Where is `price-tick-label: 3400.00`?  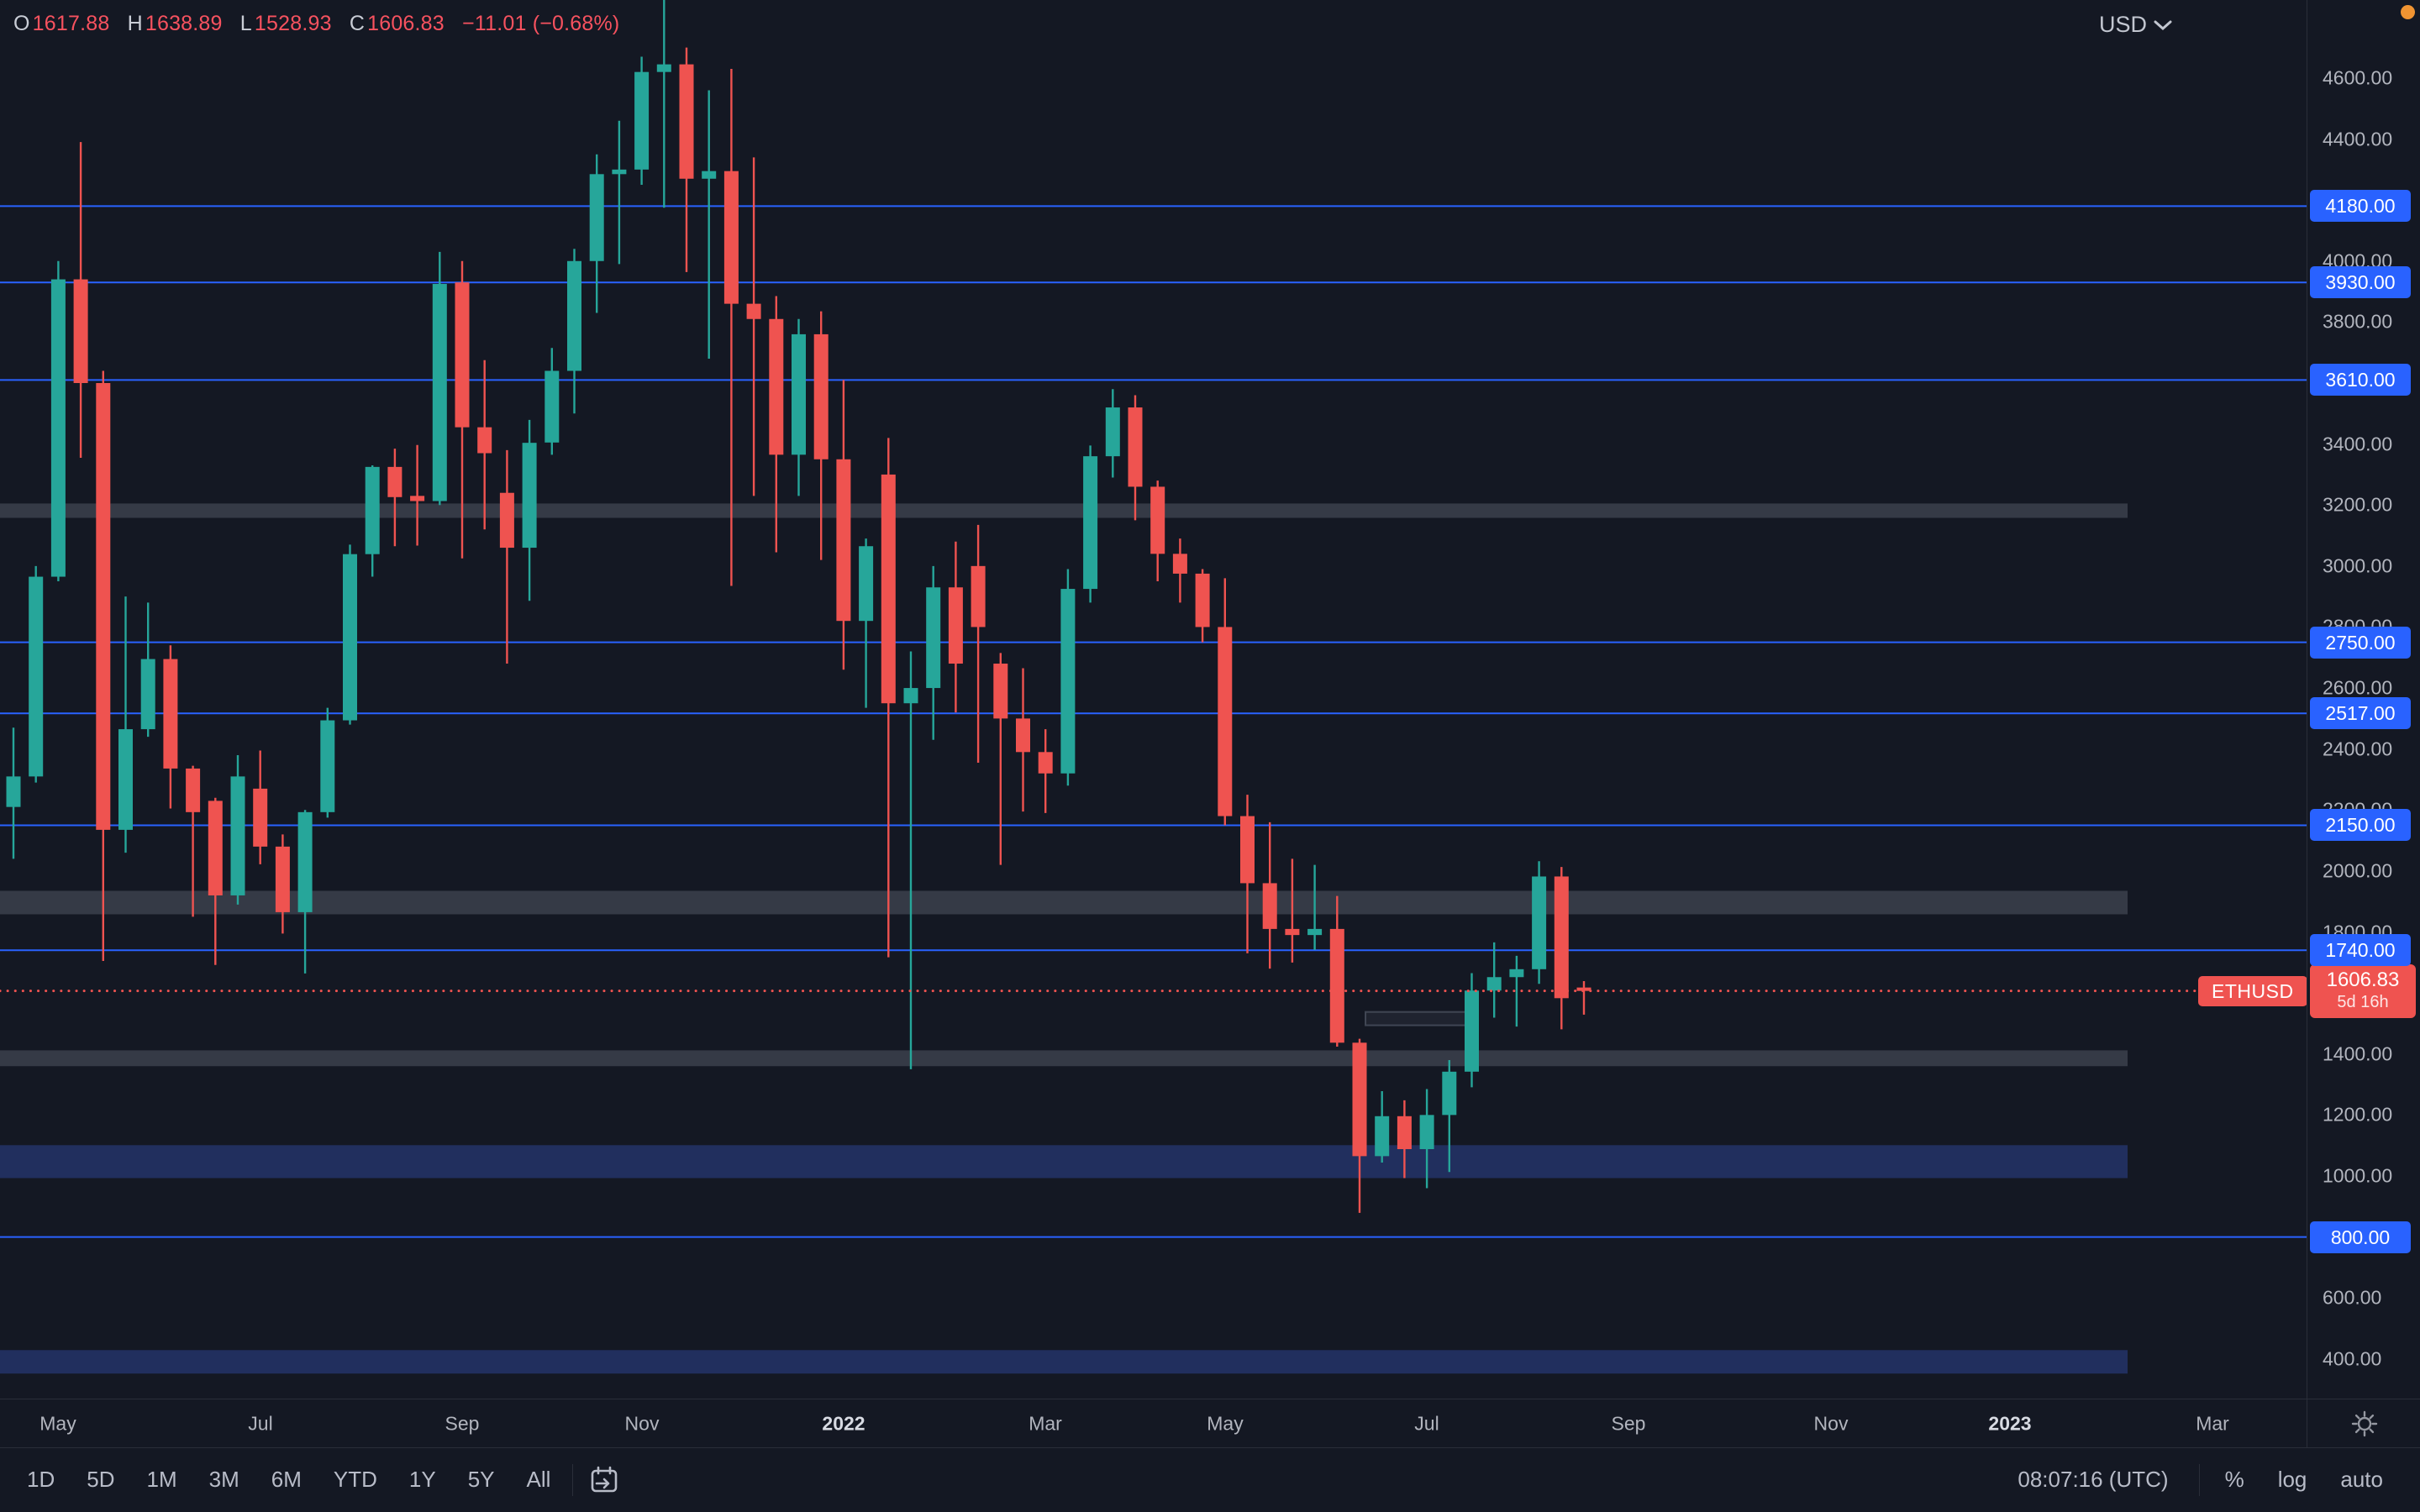
price-tick-label: 3400.00 is located at coordinates (2358, 444).